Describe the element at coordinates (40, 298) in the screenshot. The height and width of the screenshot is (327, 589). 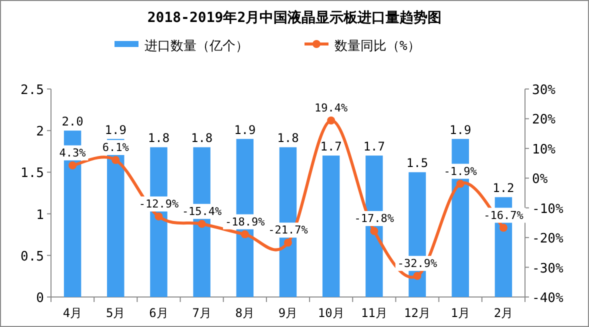
I see `y-tick-label: 0` at that location.